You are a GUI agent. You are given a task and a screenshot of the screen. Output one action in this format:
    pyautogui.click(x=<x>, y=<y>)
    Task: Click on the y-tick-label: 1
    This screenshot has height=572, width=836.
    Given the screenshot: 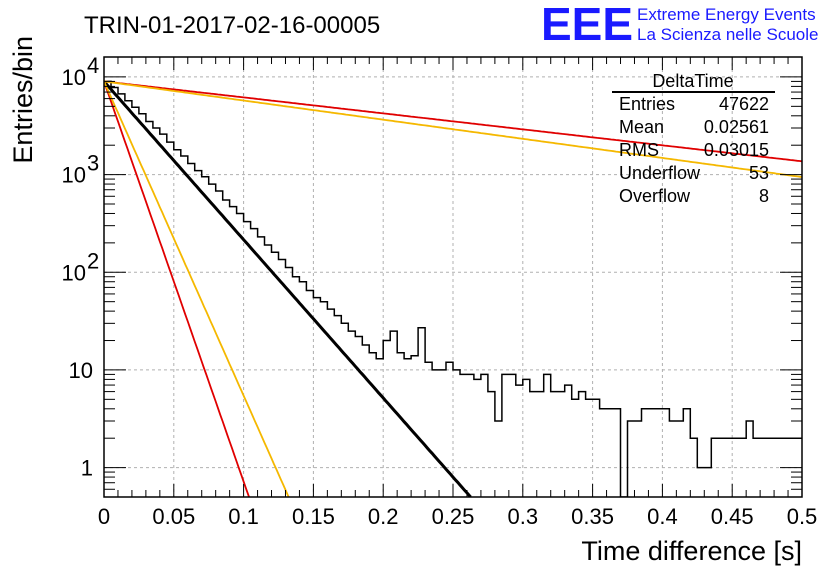 What is the action you would take?
    pyautogui.click(x=87, y=468)
    